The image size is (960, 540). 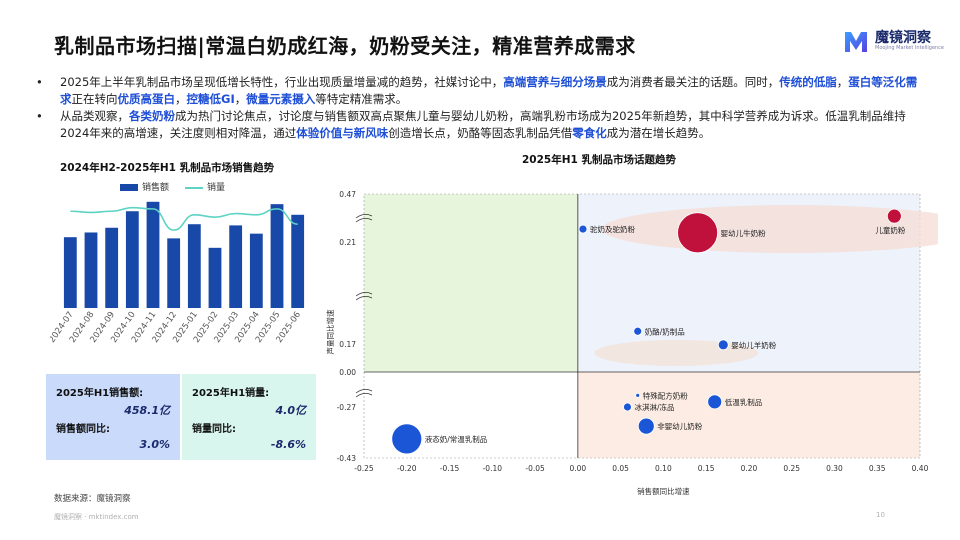 I want to click on kpi-sales-value: 458.1亿, so click(x=147, y=410).